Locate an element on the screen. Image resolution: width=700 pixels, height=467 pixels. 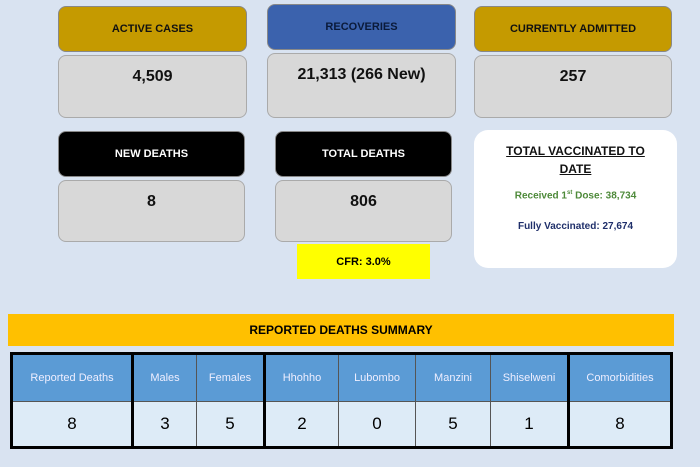
first-dose-count: Dose: 38,734 is located at coordinates (604, 196).